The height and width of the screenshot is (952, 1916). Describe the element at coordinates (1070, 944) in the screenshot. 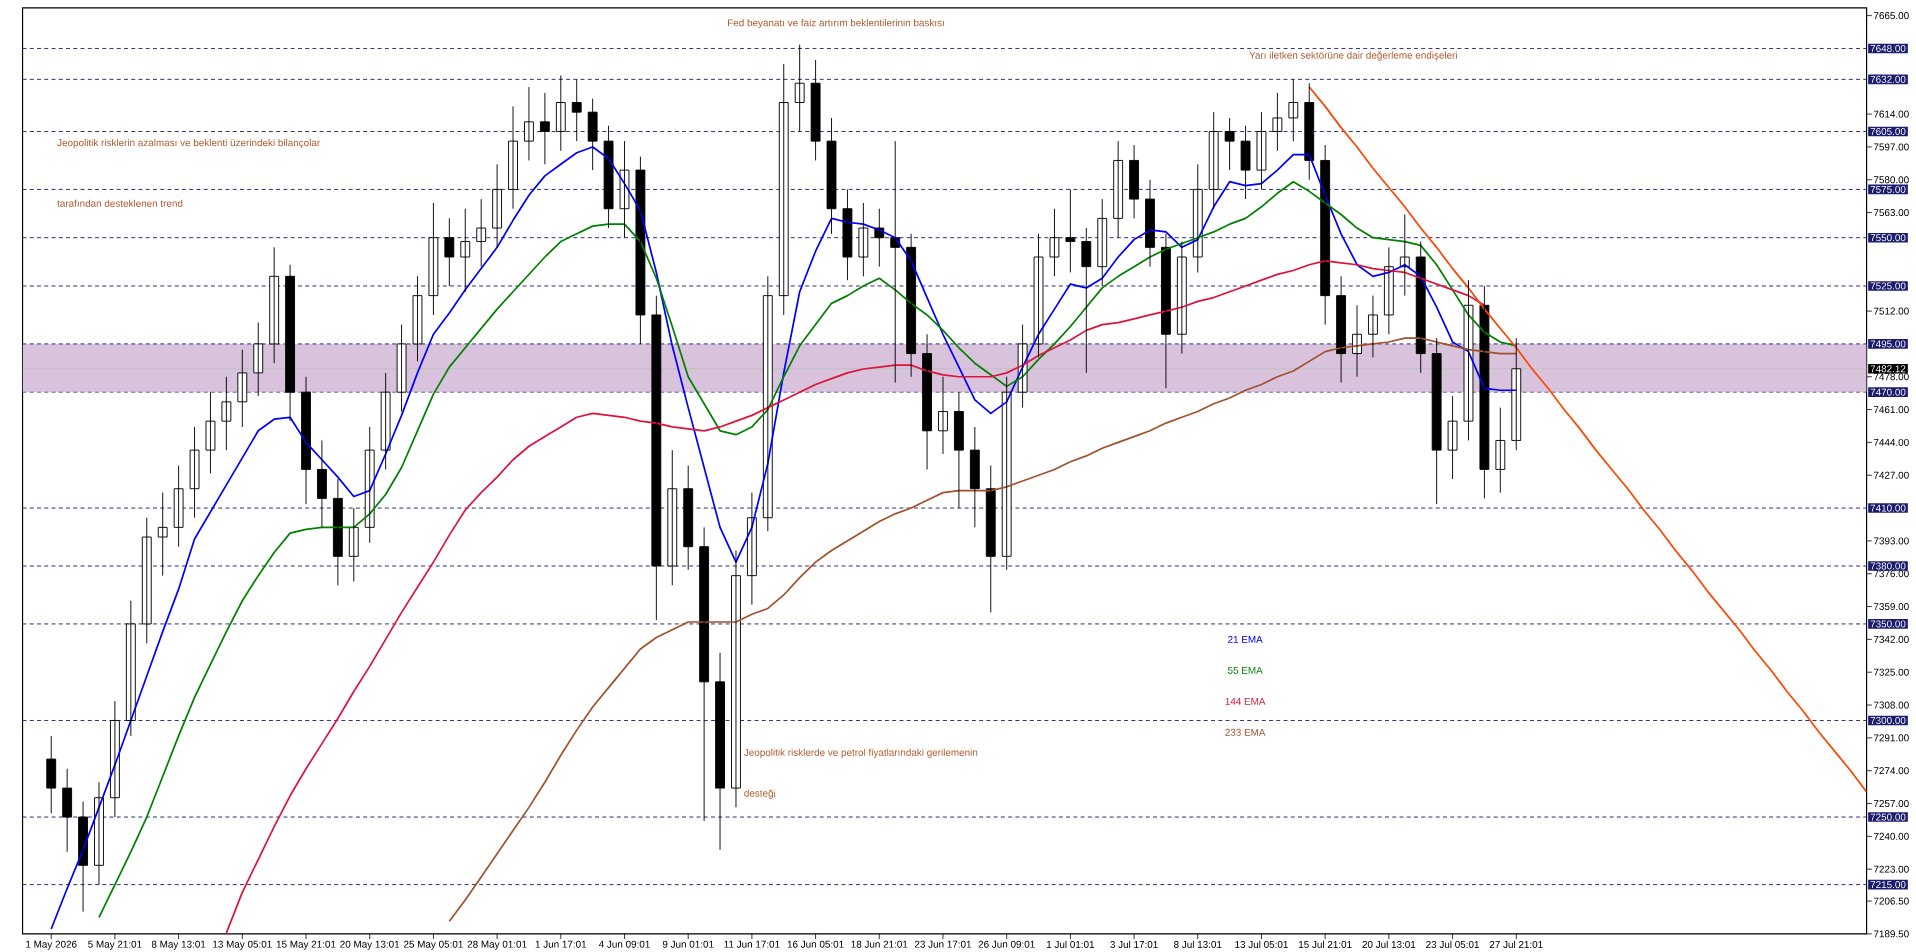

I see `x-tick-label: 1 Jul 01:01` at that location.